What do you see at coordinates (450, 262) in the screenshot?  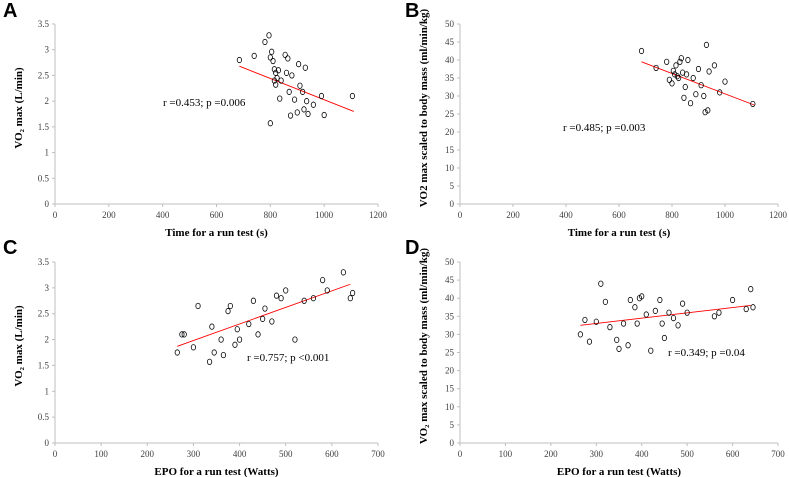 I see `y-tick-label: 50` at bounding box center [450, 262].